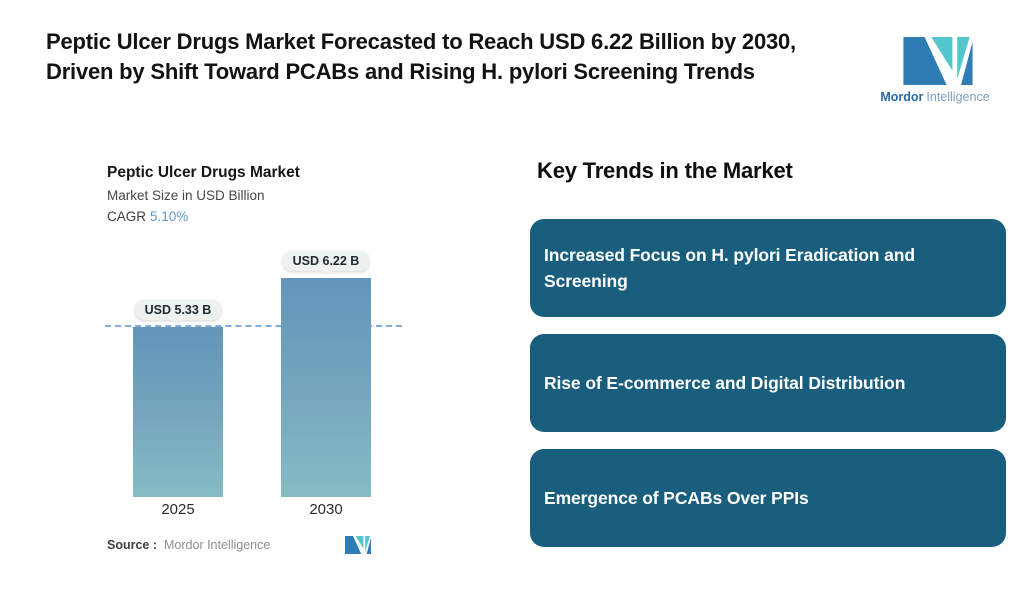  Describe the element at coordinates (326, 387) in the screenshot. I see `bar-2030` at that location.